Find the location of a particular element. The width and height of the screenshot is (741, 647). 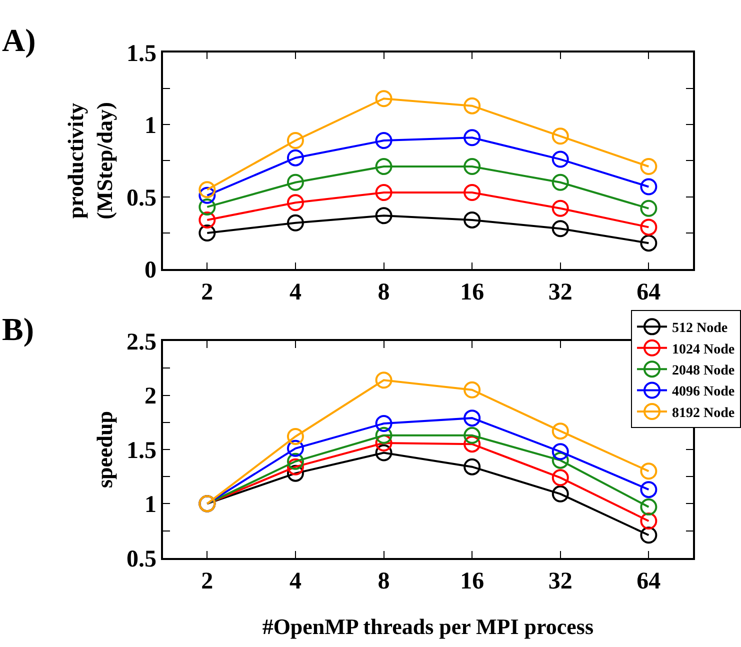

x-axis-title: #OpenMP threads per MPI process is located at coordinates (428, 626).